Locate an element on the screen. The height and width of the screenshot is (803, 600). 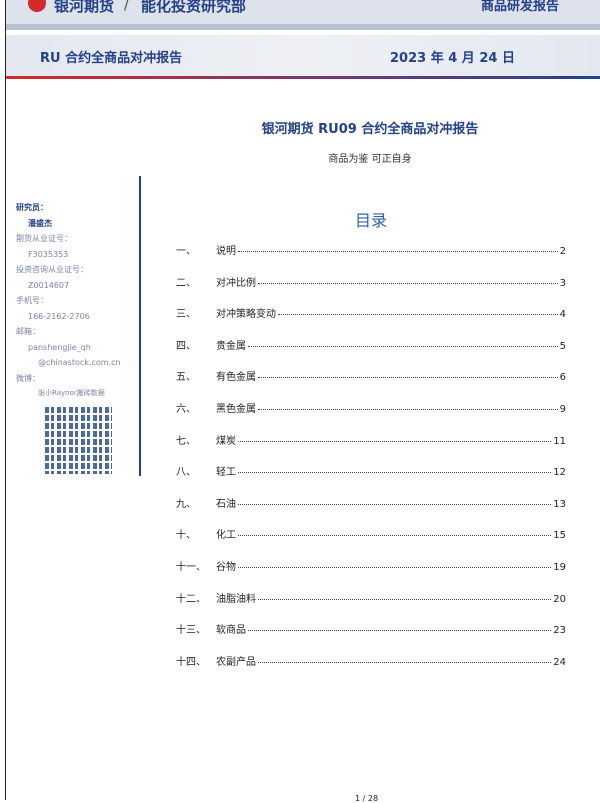
toc-number: 二、 is located at coordinates (186, 283).